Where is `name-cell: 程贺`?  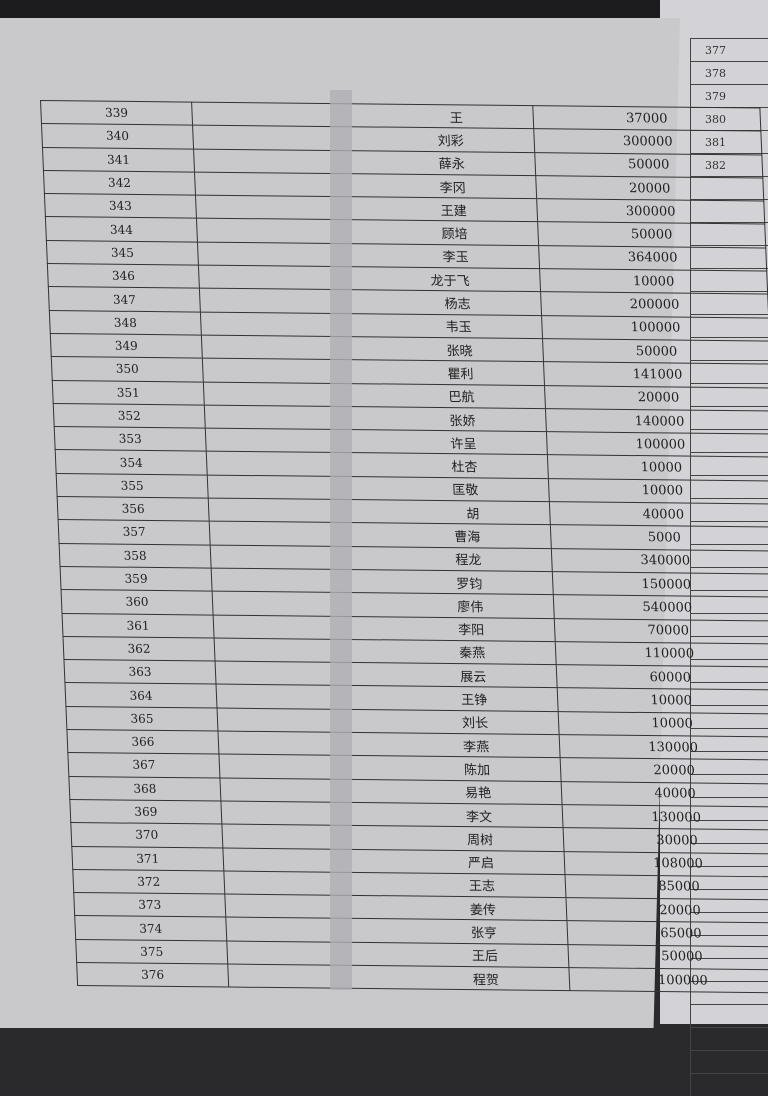
name-cell: 程贺 is located at coordinates (399, 977).